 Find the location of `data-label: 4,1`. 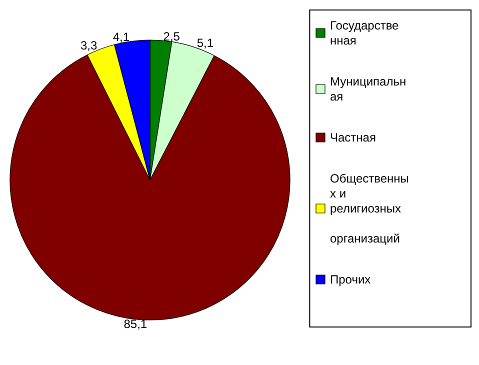

data-label: 4,1 is located at coordinates (121, 37).